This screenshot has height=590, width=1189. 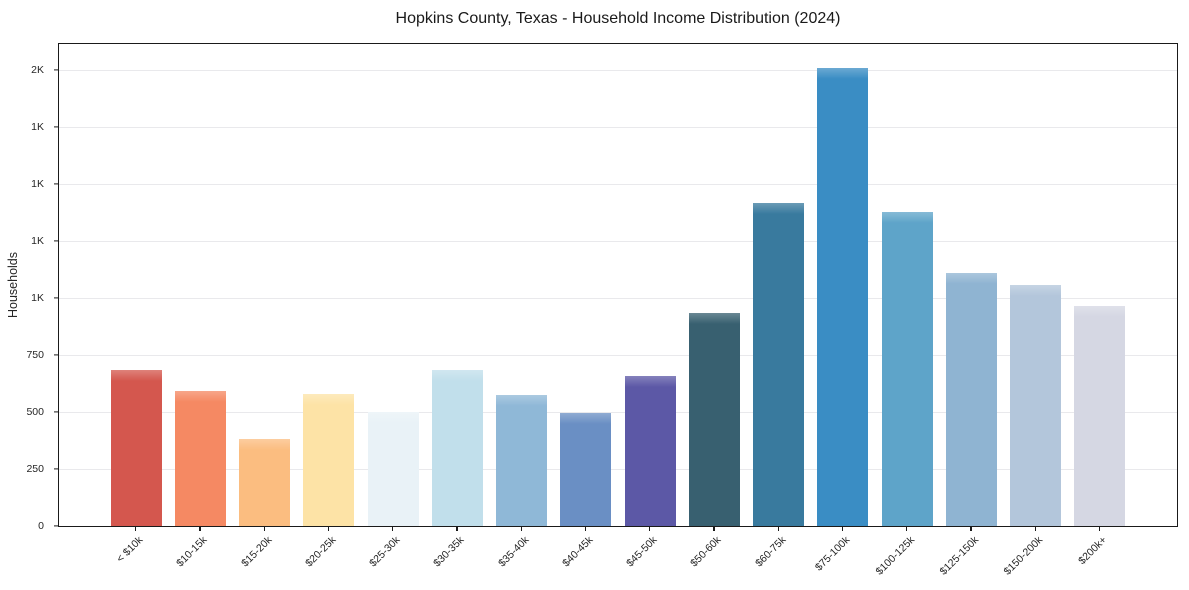 What do you see at coordinates (449, 552) in the screenshot?
I see `x-tick-label: $30-35k` at bounding box center [449, 552].